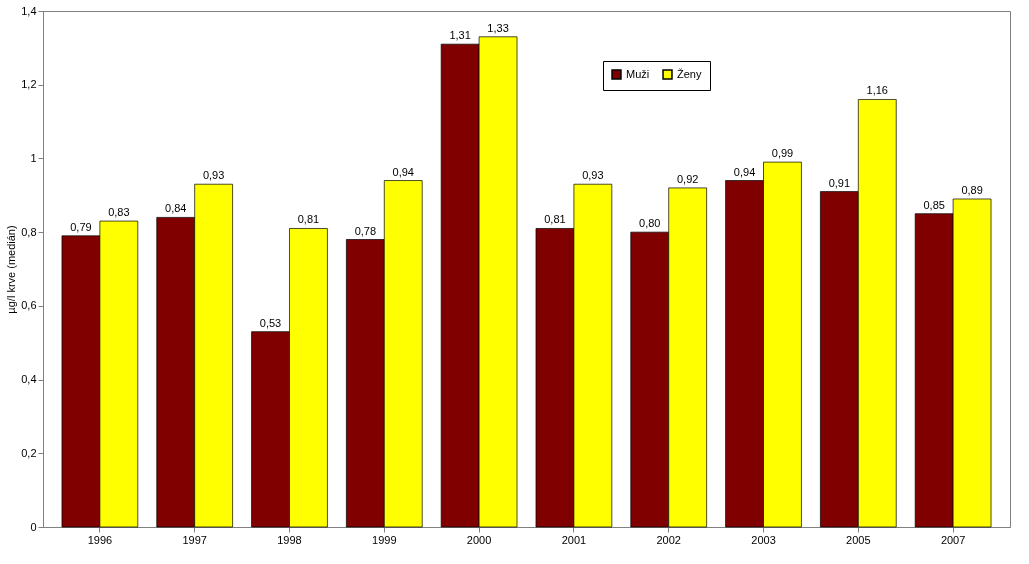  Describe the element at coordinates (33, 157) in the screenshot. I see `y-tick-label: 1` at that location.